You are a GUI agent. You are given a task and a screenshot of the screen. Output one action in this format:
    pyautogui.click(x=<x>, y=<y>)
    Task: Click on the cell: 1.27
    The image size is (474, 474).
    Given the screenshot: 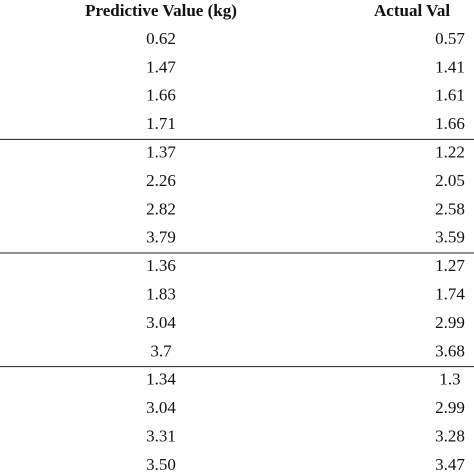 What is the action you would take?
    pyautogui.click(x=450, y=265)
    